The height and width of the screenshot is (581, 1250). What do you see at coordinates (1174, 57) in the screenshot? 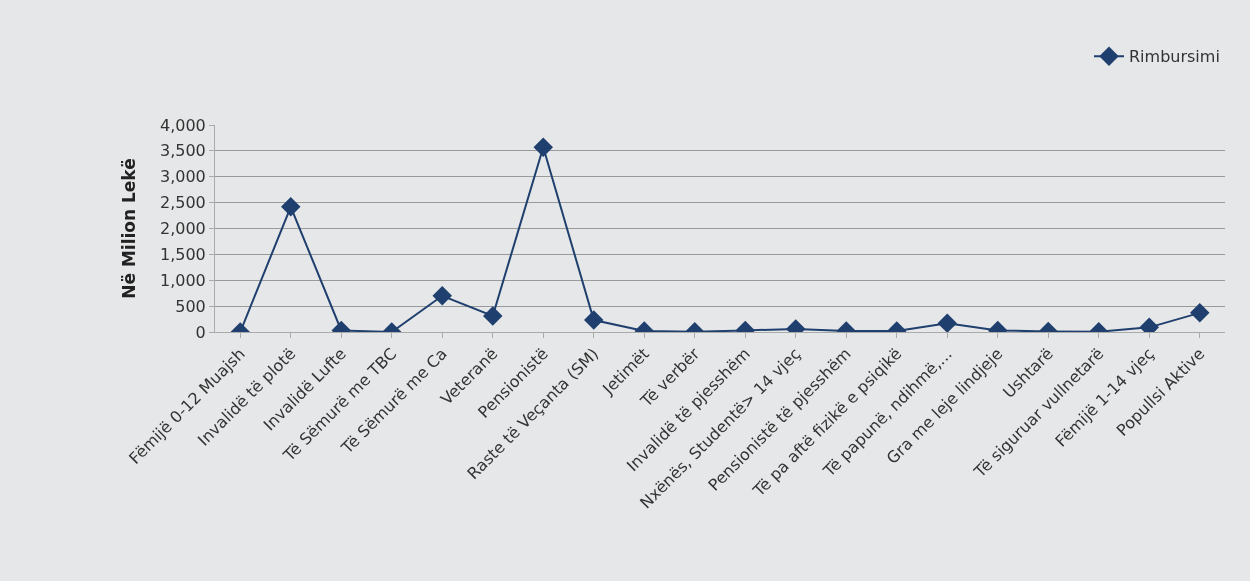
I see `legend-label: Rimbursimi` at bounding box center [1174, 57].